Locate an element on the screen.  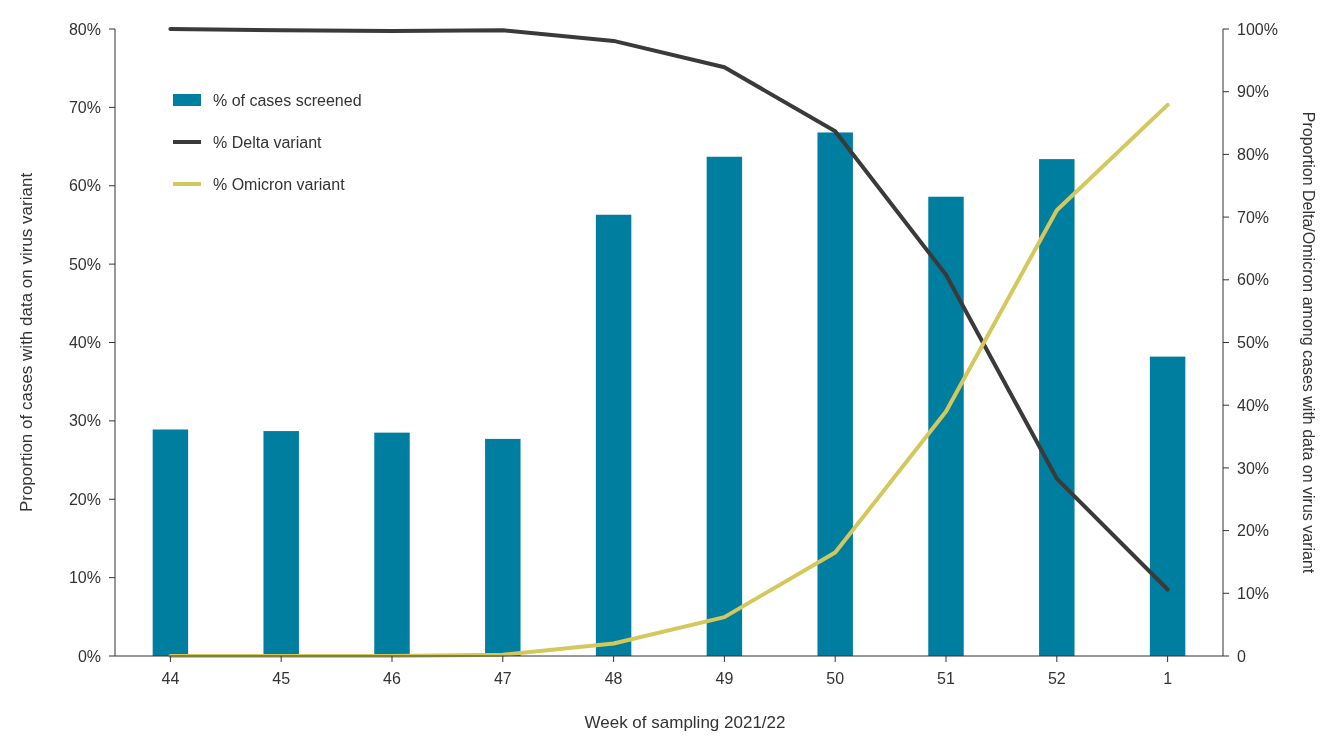
x-tick-label: 51 is located at coordinates (946, 678).